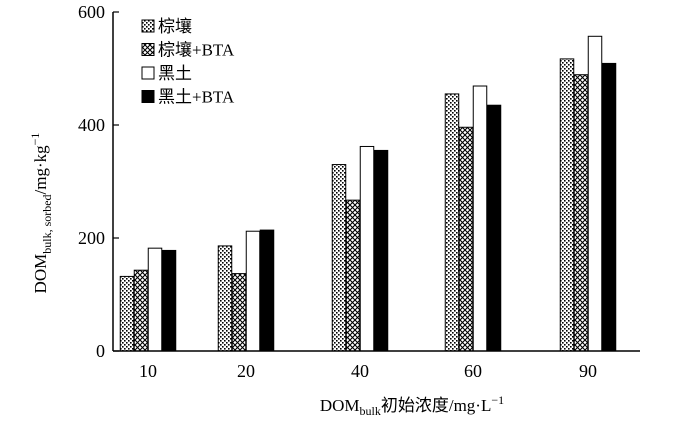 This screenshot has width=700, height=425. What do you see at coordinates (91, 125) in the screenshot?
I see `y-tick-label: 400` at bounding box center [91, 125].